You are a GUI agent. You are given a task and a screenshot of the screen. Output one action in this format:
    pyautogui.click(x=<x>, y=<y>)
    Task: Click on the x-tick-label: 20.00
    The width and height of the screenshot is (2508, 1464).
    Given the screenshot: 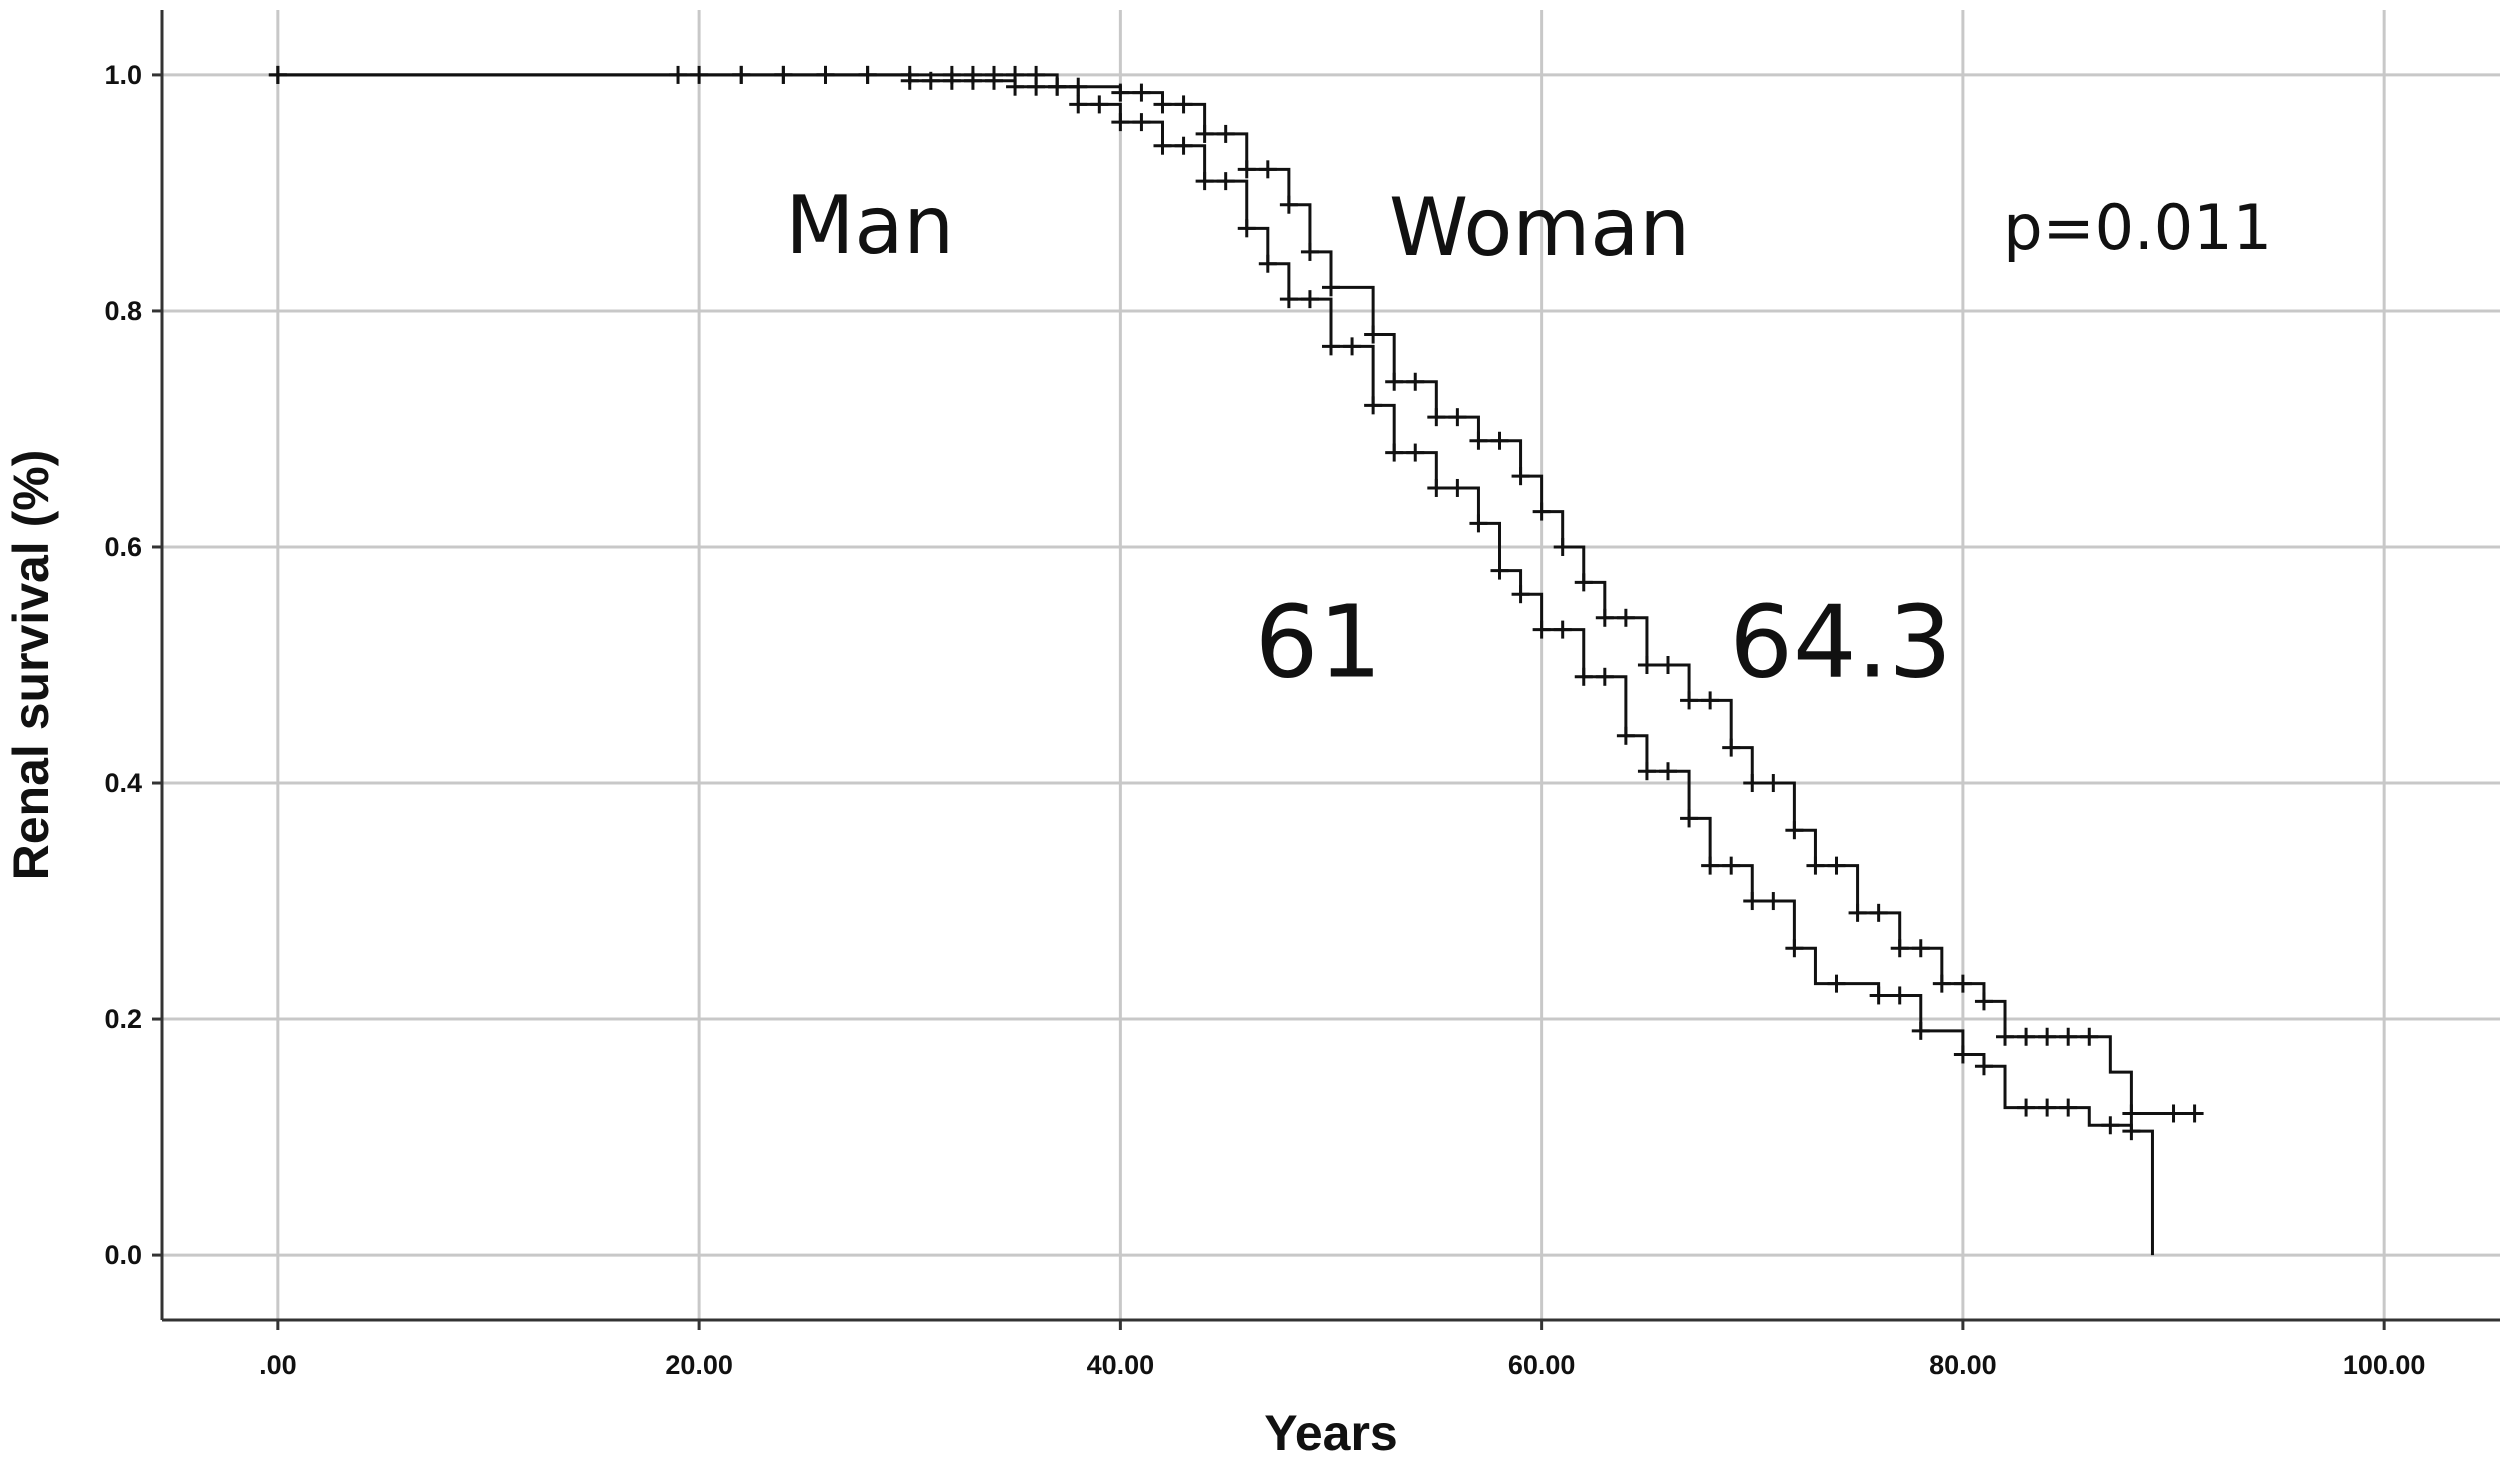 What is the action you would take?
    pyautogui.click(x=699, y=1365)
    